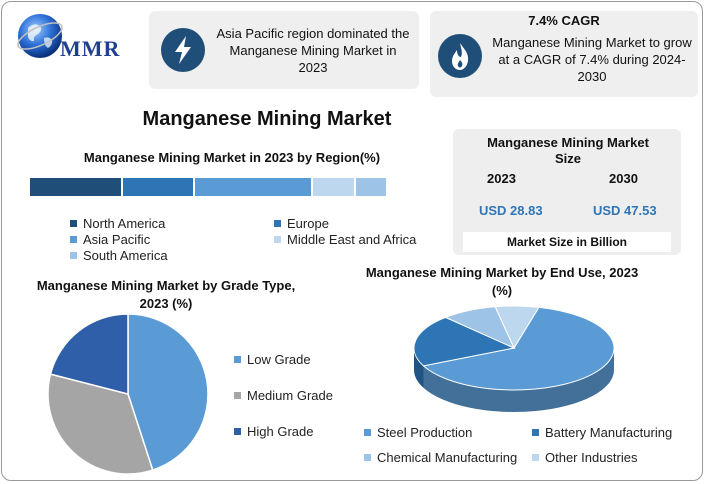 The width and height of the screenshot is (706, 484). What do you see at coordinates (158, 187) in the screenshot?
I see `region-bar-segment-europe` at bounding box center [158, 187].